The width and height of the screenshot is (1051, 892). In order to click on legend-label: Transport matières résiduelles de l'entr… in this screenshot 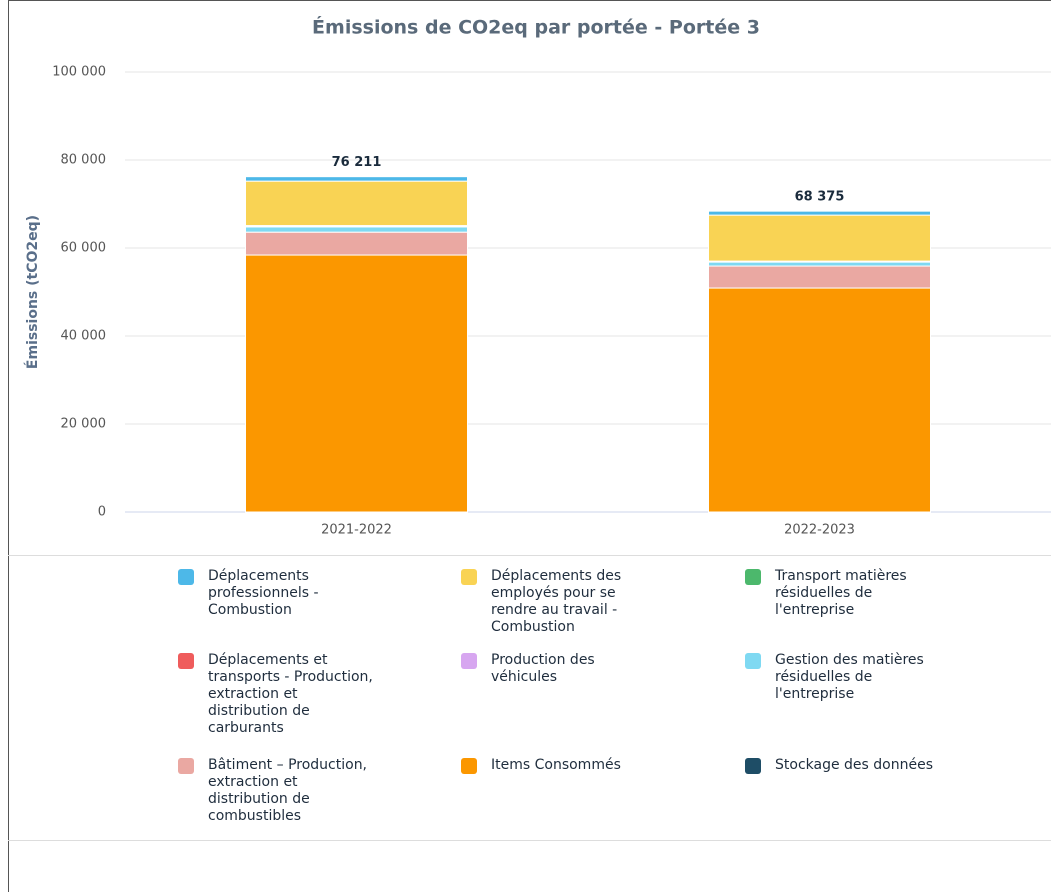, I will do `click(841, 593)`.